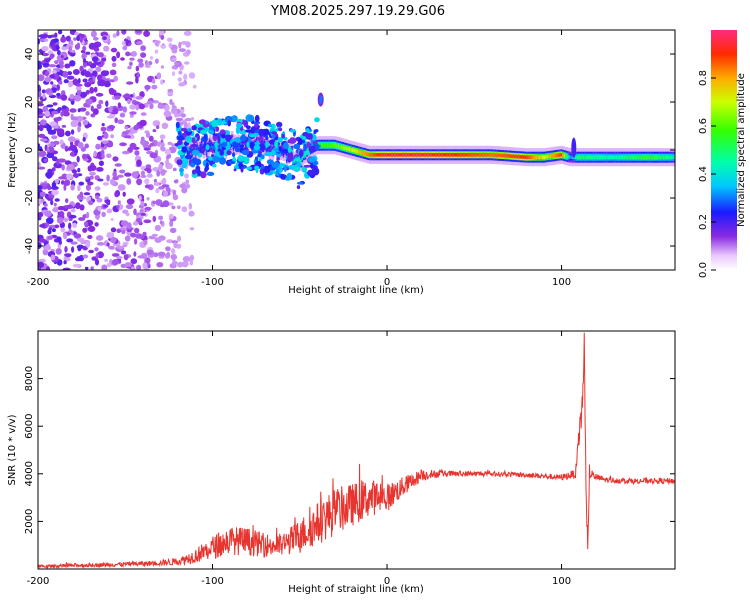 The image size is (750, 600). I want to click on x-tick-label: 100, so click(561, 581).